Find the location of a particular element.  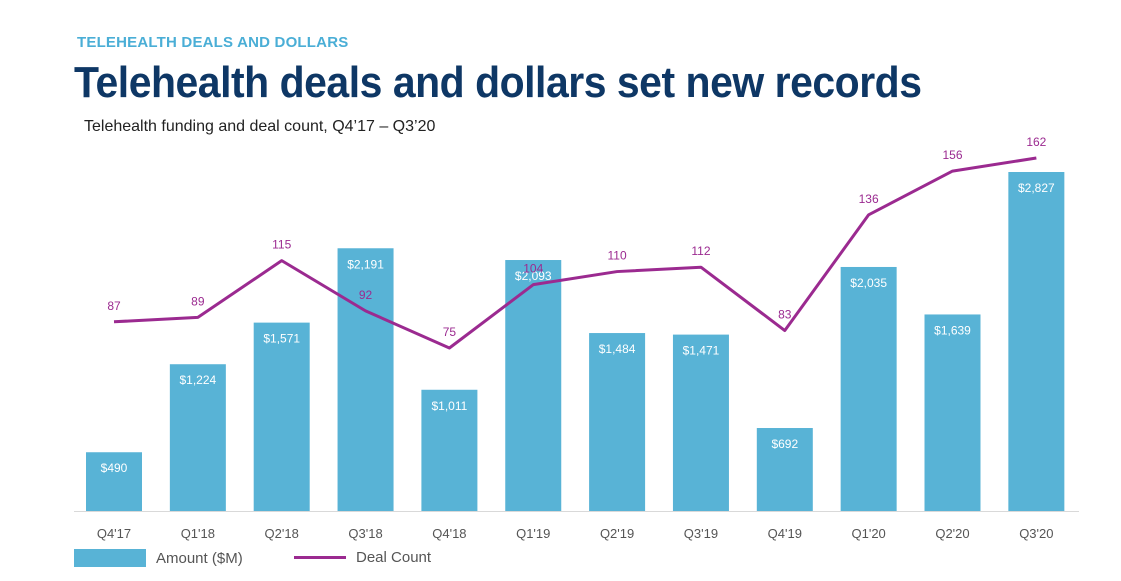

x-tick-label-9: Q1'20 is located at coordinates (869, 533).